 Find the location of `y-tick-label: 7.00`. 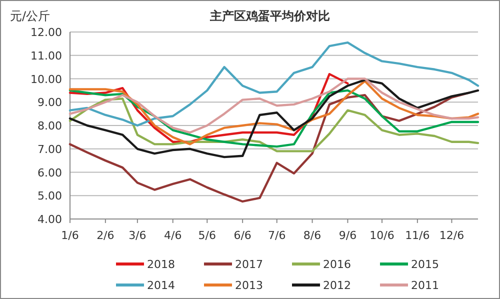

y-tick-label: 7.00 is located at coordinates (50, 149).